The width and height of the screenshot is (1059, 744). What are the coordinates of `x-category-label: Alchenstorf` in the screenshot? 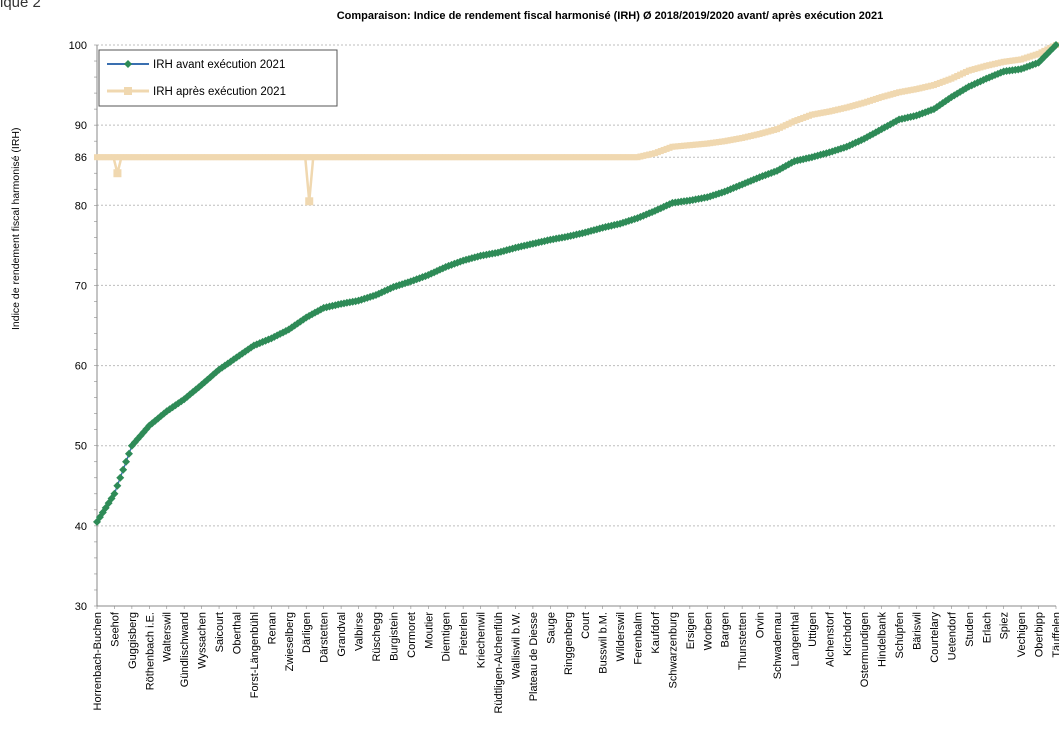 It's located at (830, 639).